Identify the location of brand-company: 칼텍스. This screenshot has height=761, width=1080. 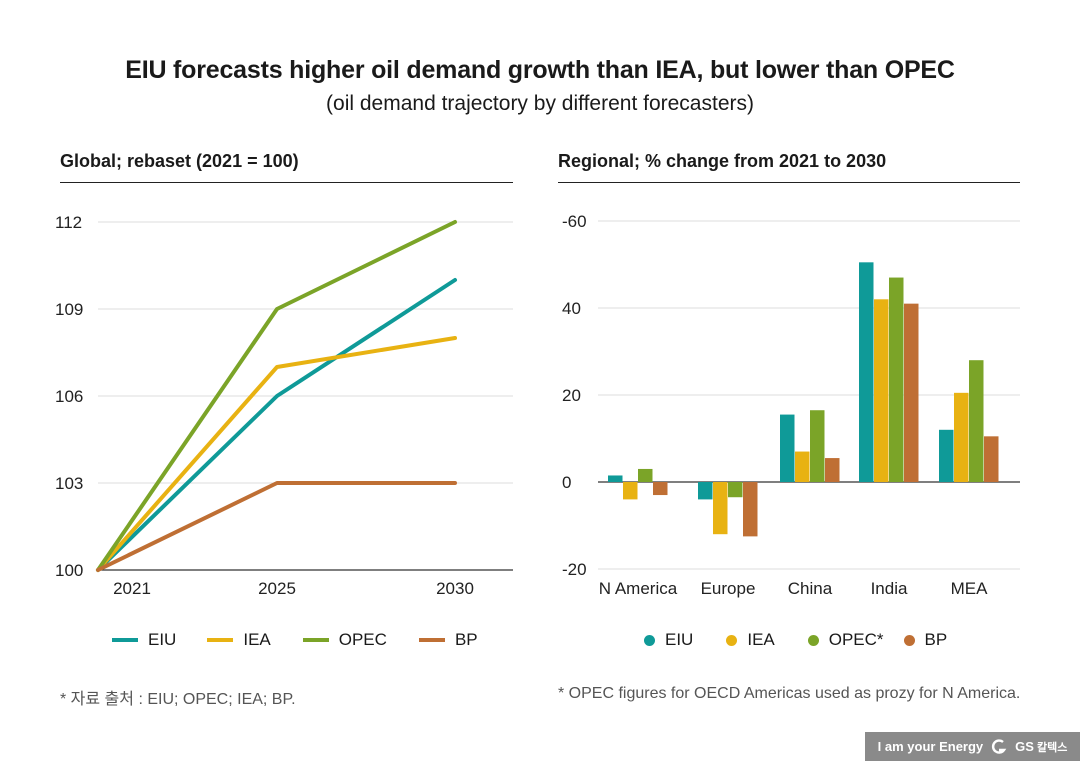
(1052, 747).